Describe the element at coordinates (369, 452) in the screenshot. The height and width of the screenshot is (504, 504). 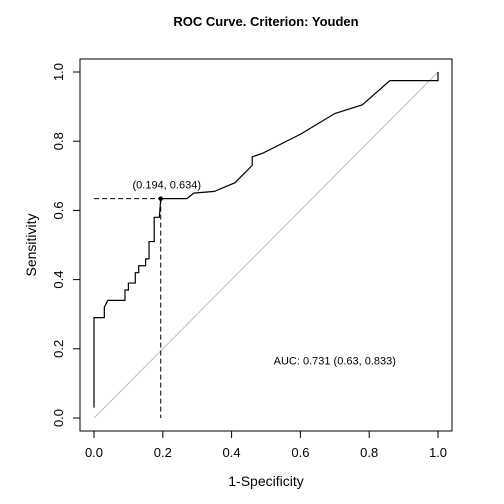
I see `x-tick-label: 0.8` at that location.